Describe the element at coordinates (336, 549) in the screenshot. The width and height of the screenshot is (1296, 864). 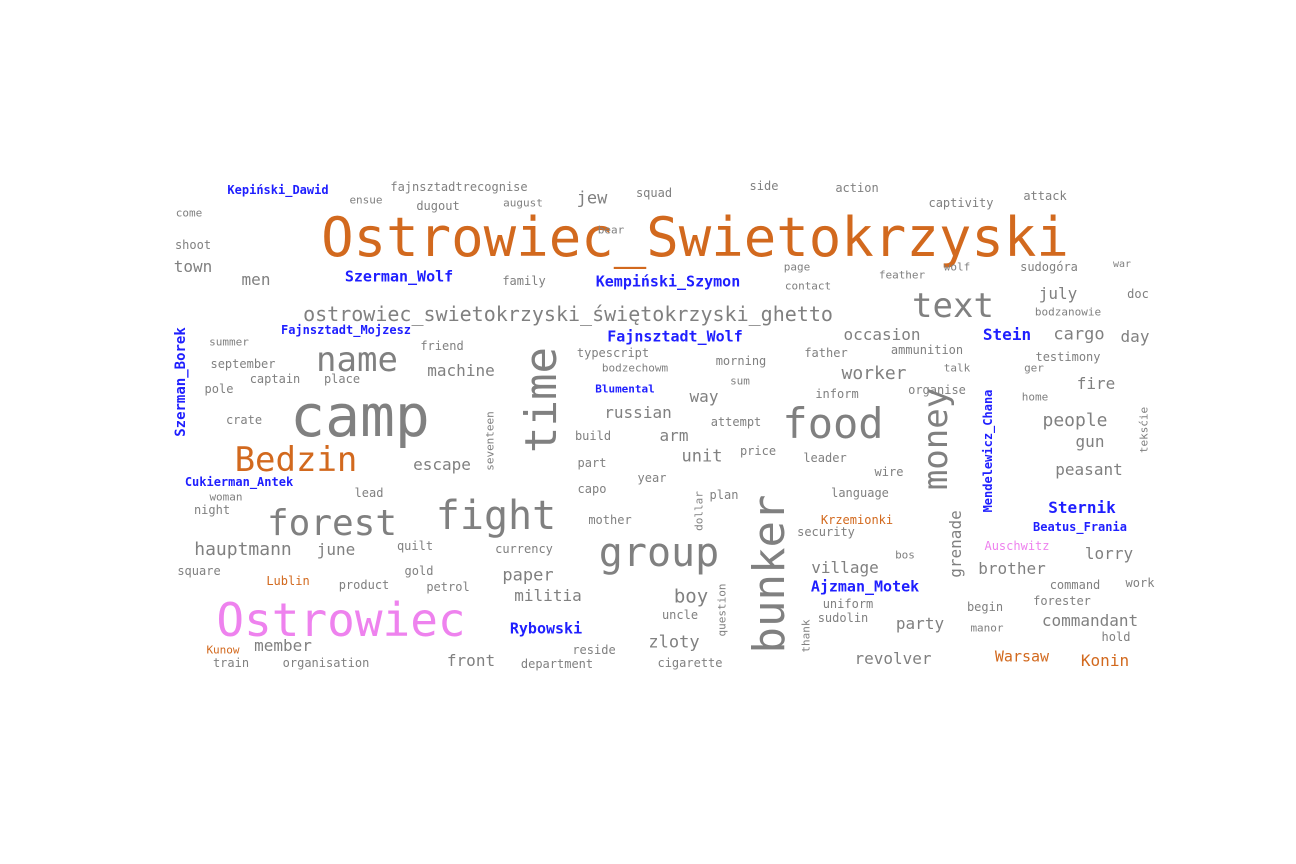
I see `cloud-word: june` at that location.